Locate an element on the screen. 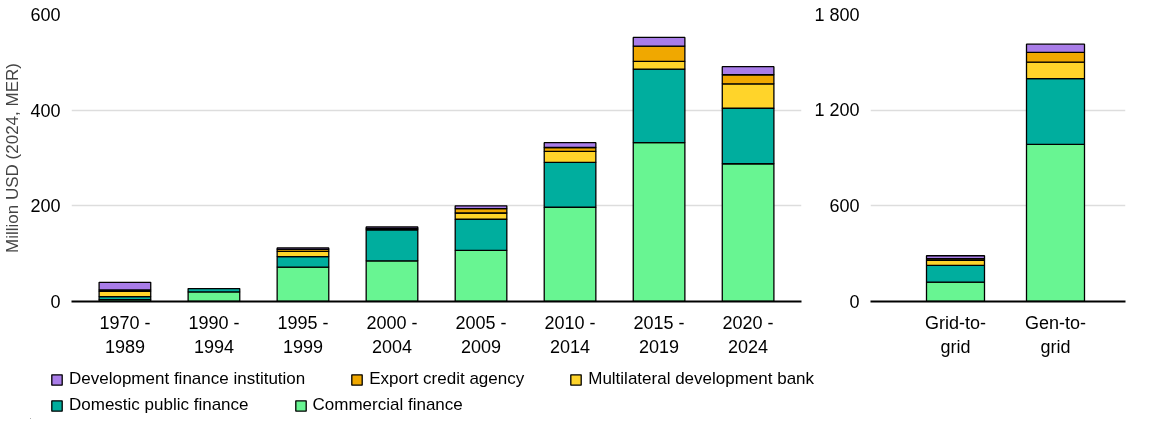 The width and height of the screenshot is (1159, 436). x-tick-label: 2000 - 2004 is located at coordinates (392, 334).